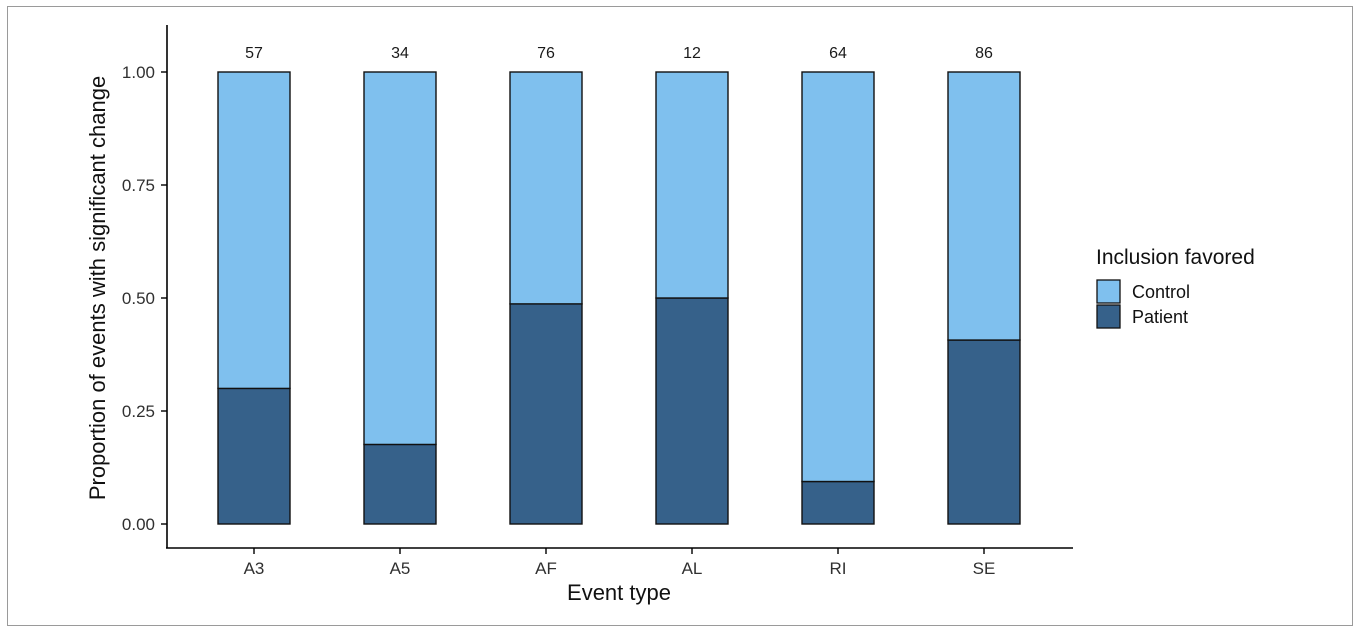 The image size is (1360, 626). What do you see at coordinates (1108, 291) in the screenshot?
I see `legend-swatch-control` at bounding box center [1108, 291].